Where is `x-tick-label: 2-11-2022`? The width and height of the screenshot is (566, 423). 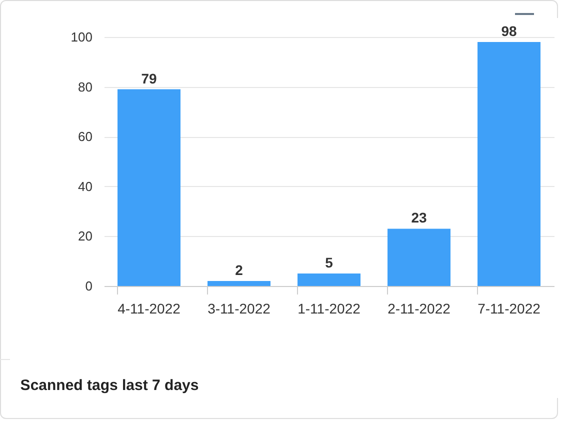
x-tick-label: 2-11-2022 is located at coordinates (419, 308).